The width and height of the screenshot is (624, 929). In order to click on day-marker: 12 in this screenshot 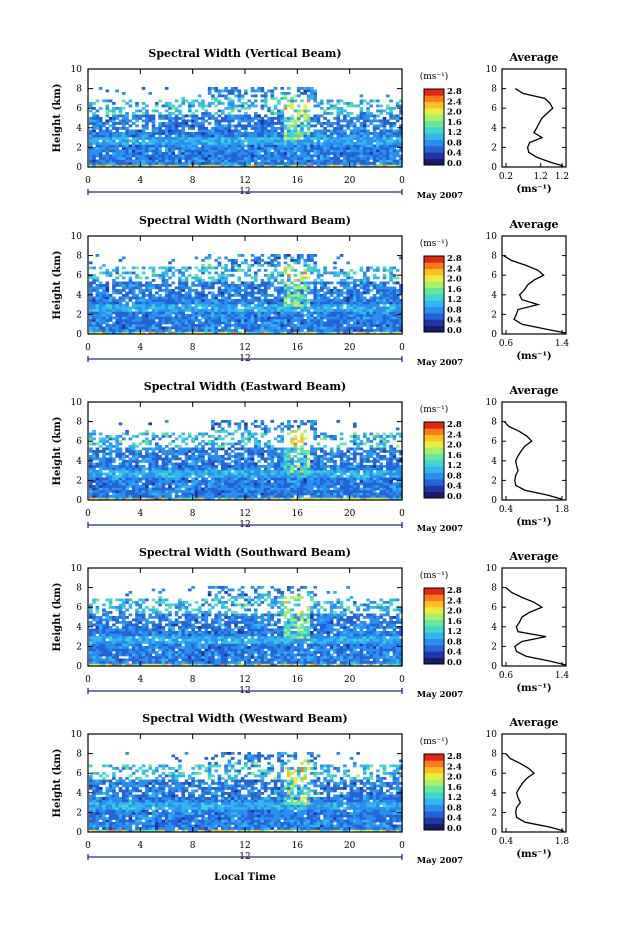, I will do `click(244, 359)`.